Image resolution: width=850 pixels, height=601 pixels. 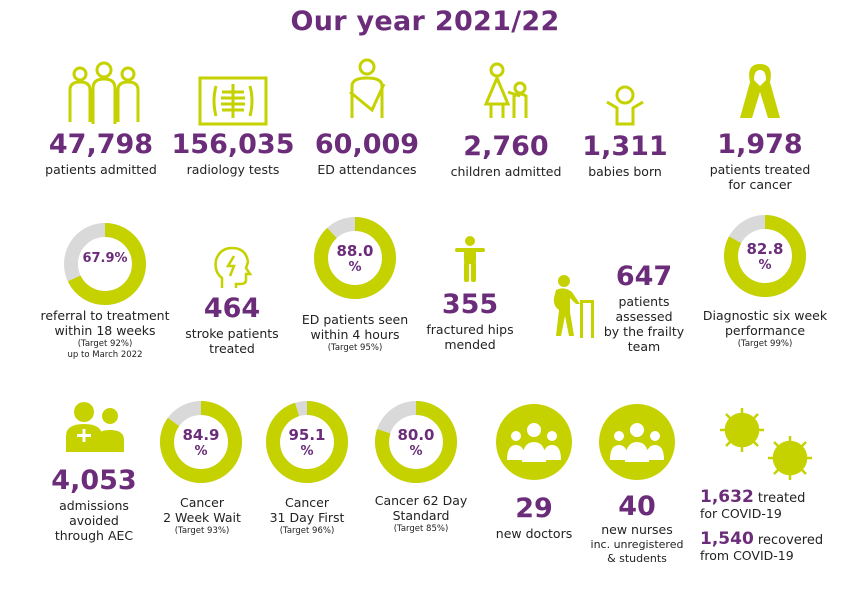 I want to click on radiology-tests-label: radiology tests, so click(x=233, y=169).